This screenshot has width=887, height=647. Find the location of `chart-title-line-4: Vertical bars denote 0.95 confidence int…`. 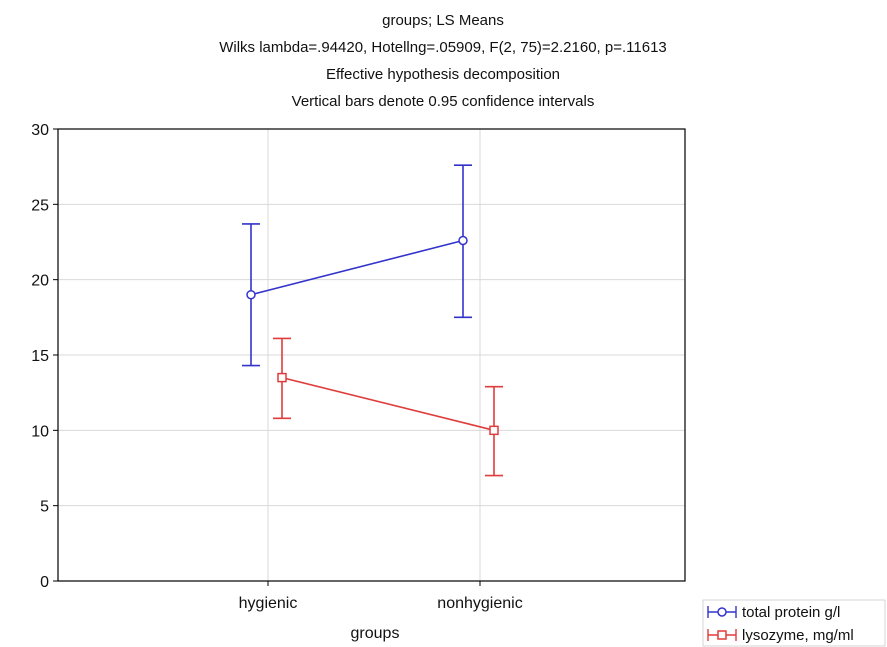

chart-title-line-4: Vertical bars denote 0.95 confidence int… is located at coordinates (443, 101).